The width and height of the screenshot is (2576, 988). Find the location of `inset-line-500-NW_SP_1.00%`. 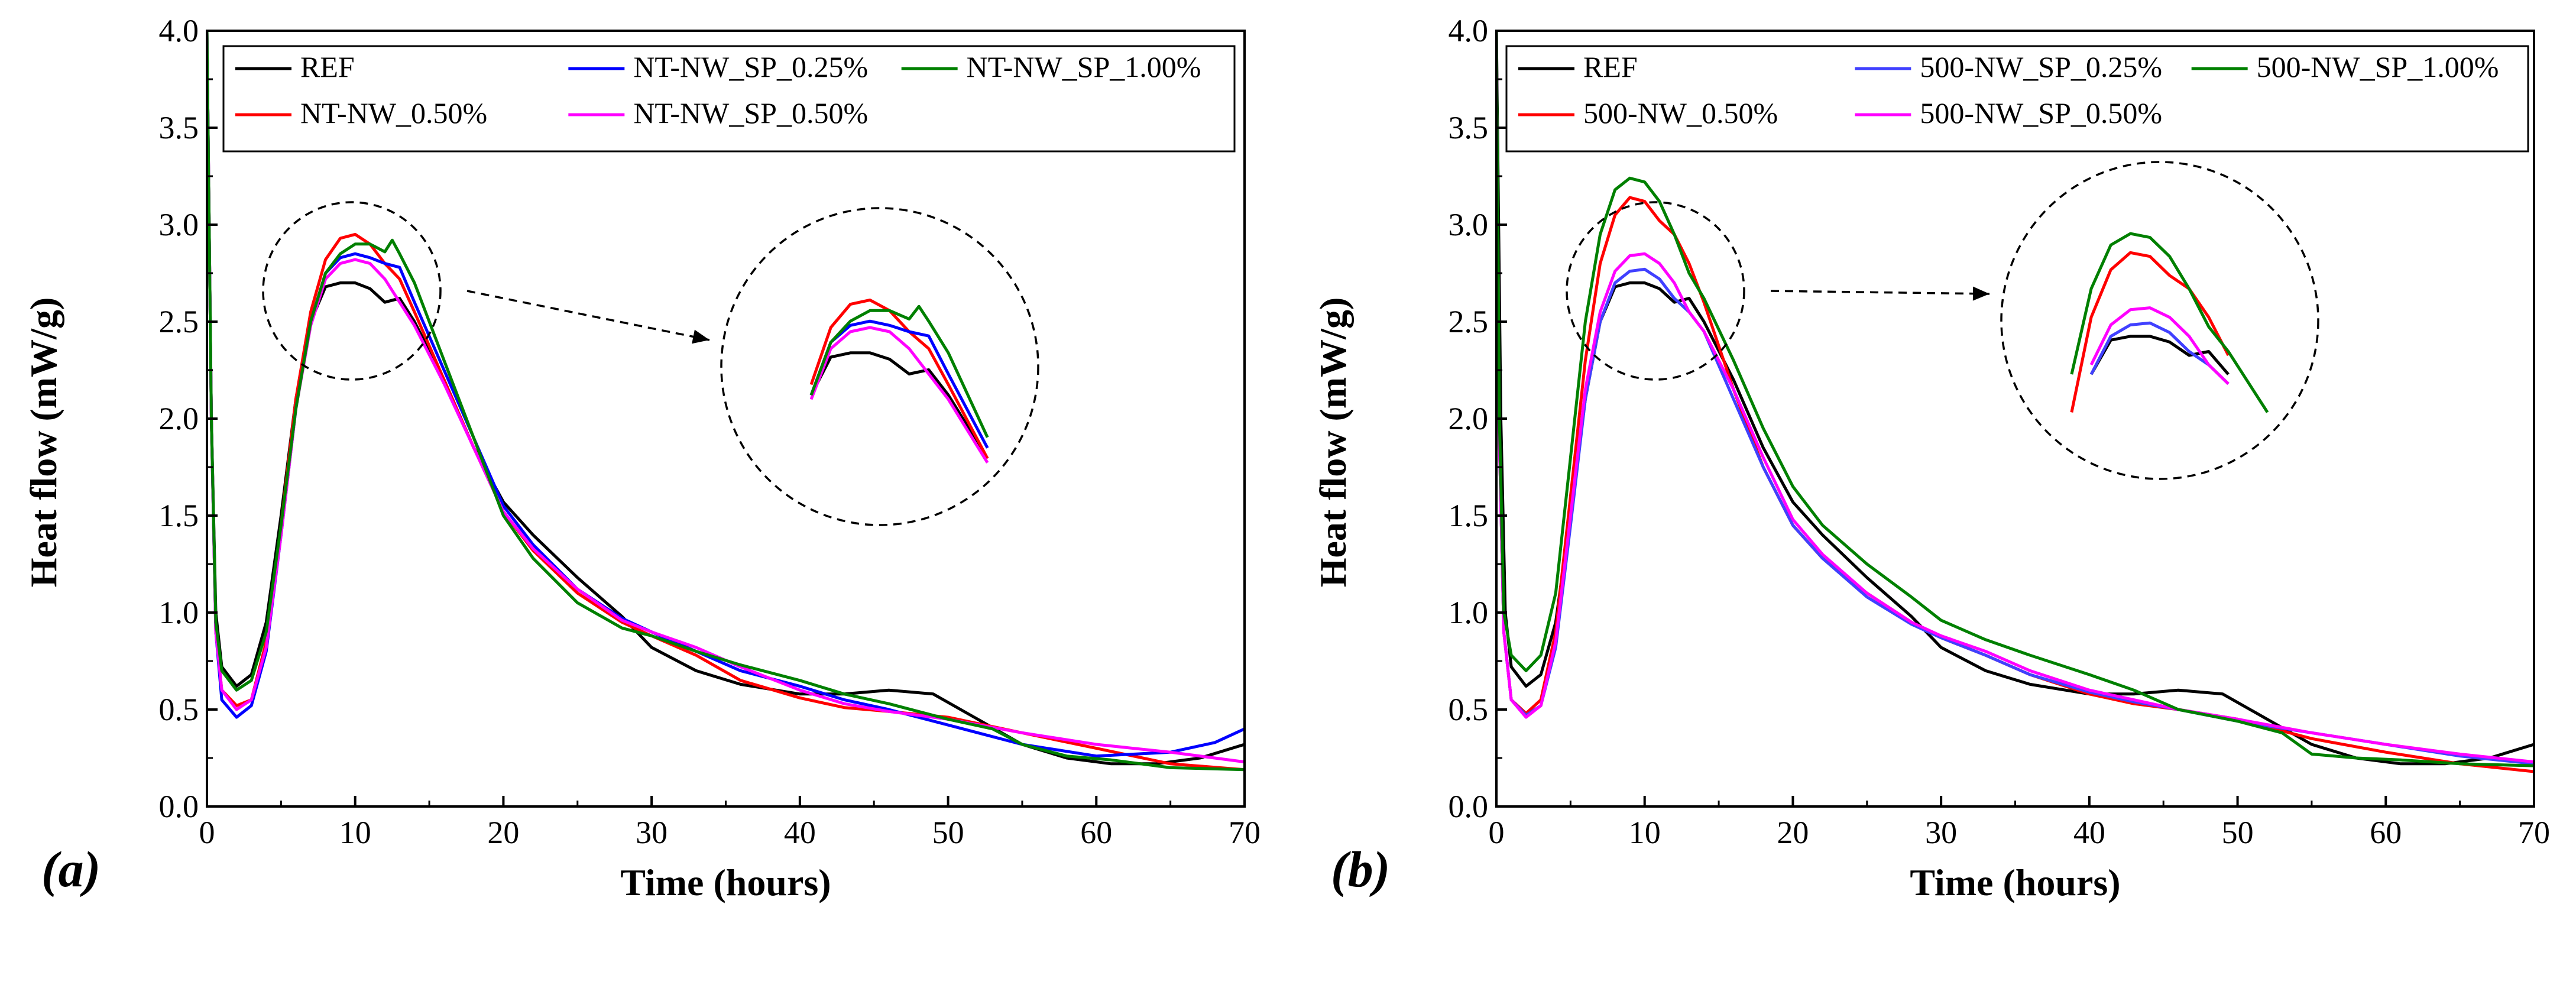

inset-line-500-NW_SP_1.00% is located at coordinates (2169, 322).